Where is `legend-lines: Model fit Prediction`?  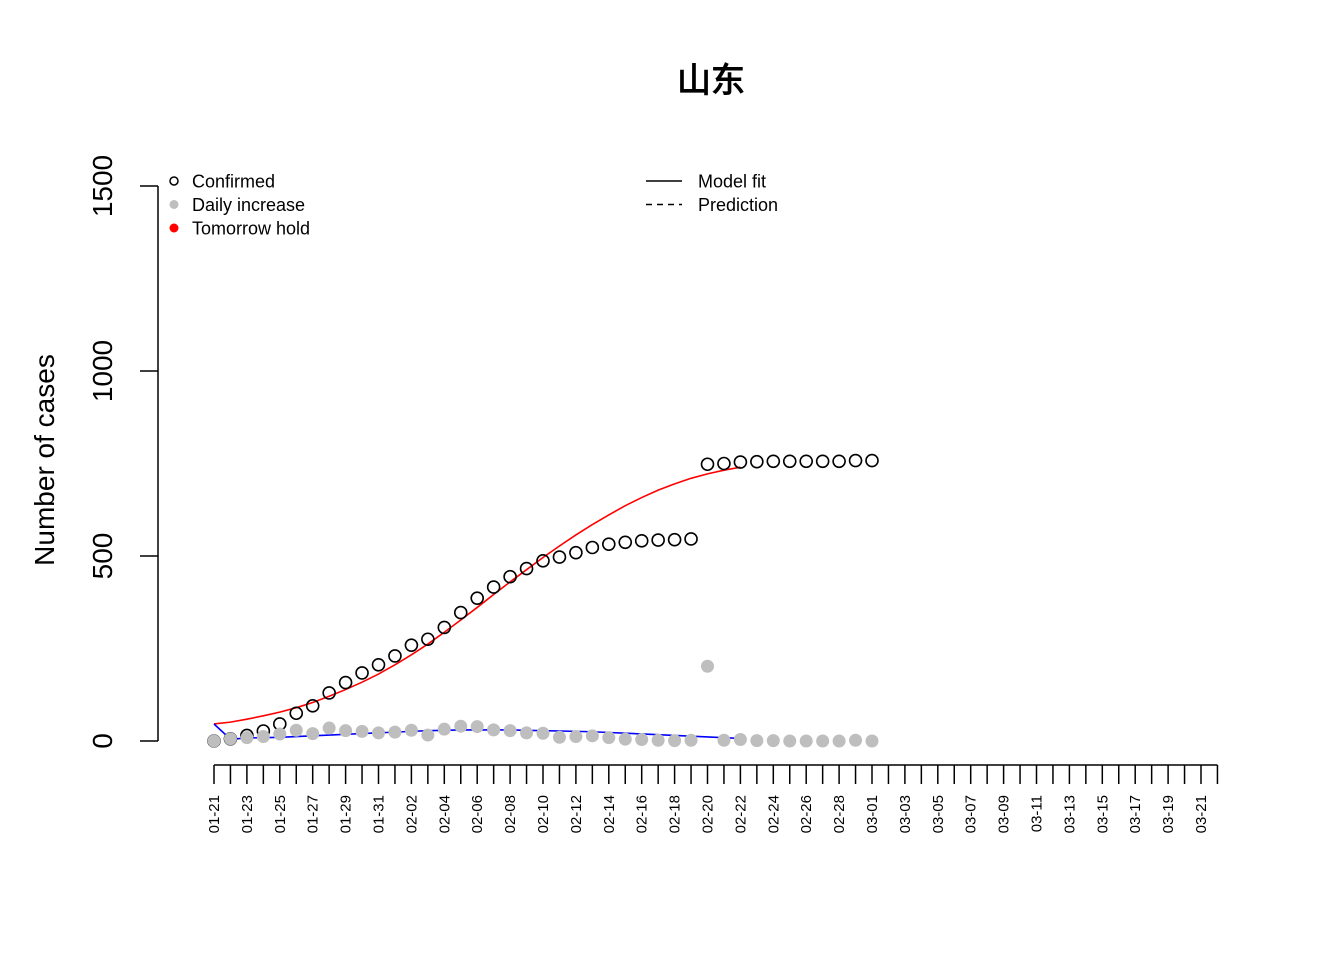 legend-lines: Model fit Prediction is located at coordinates (712, 193).